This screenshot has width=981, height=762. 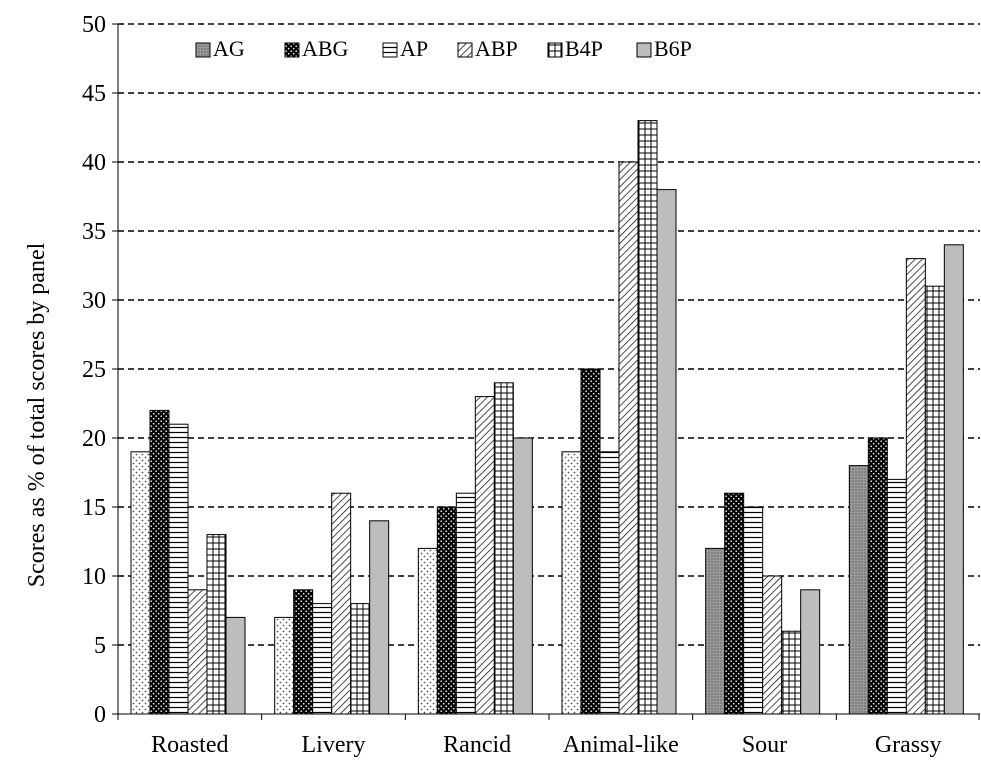 What do you see at coordinates (465, 50) in the screenshot?
I see `legend-swatch-abp` at bounding box center [465, 50].